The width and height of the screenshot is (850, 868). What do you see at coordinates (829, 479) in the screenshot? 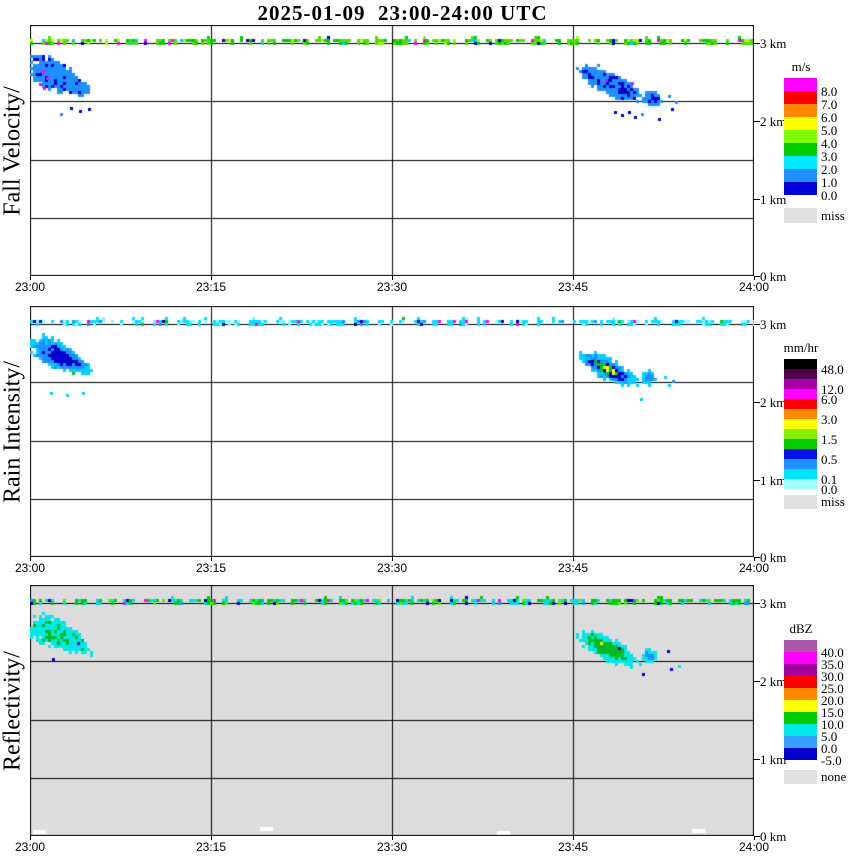
I see `colorbar-tick-label: 0.1` at bounding box center [829, 479].